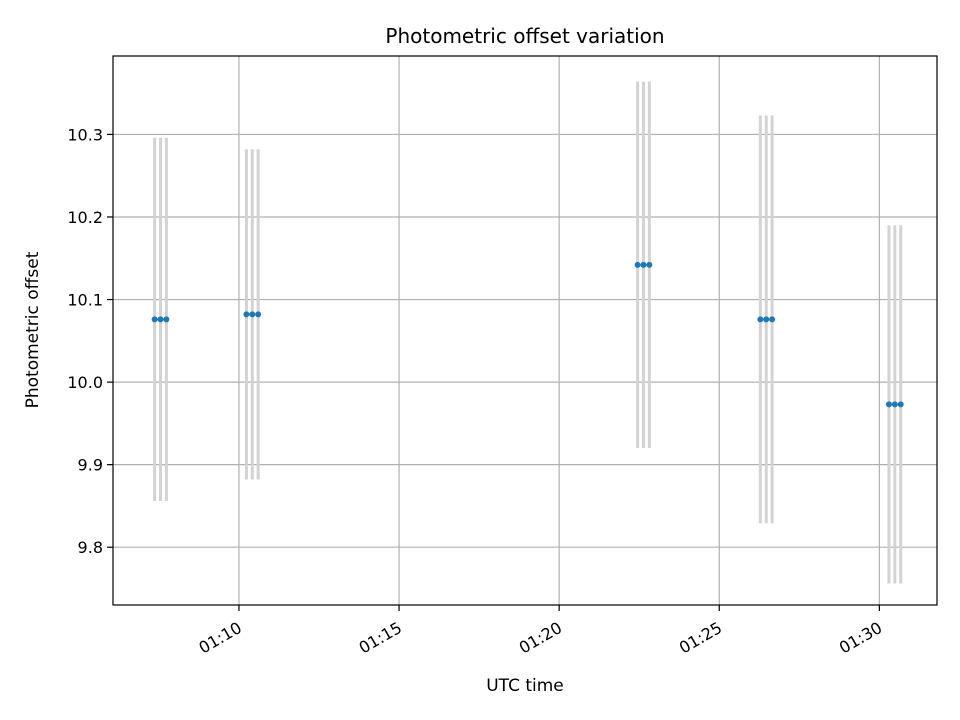 The width and height of the screenshot is (960, 720). I want to click on y-tick-label: 10.1, so click(85, 300).